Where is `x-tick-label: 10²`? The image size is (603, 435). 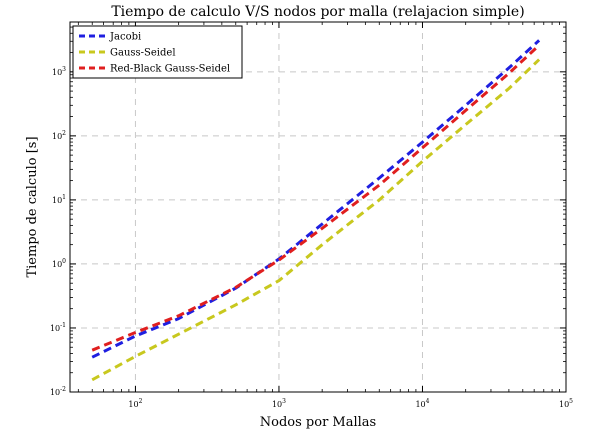
x-tick-label: 10² is located at coordinates (135, 403).